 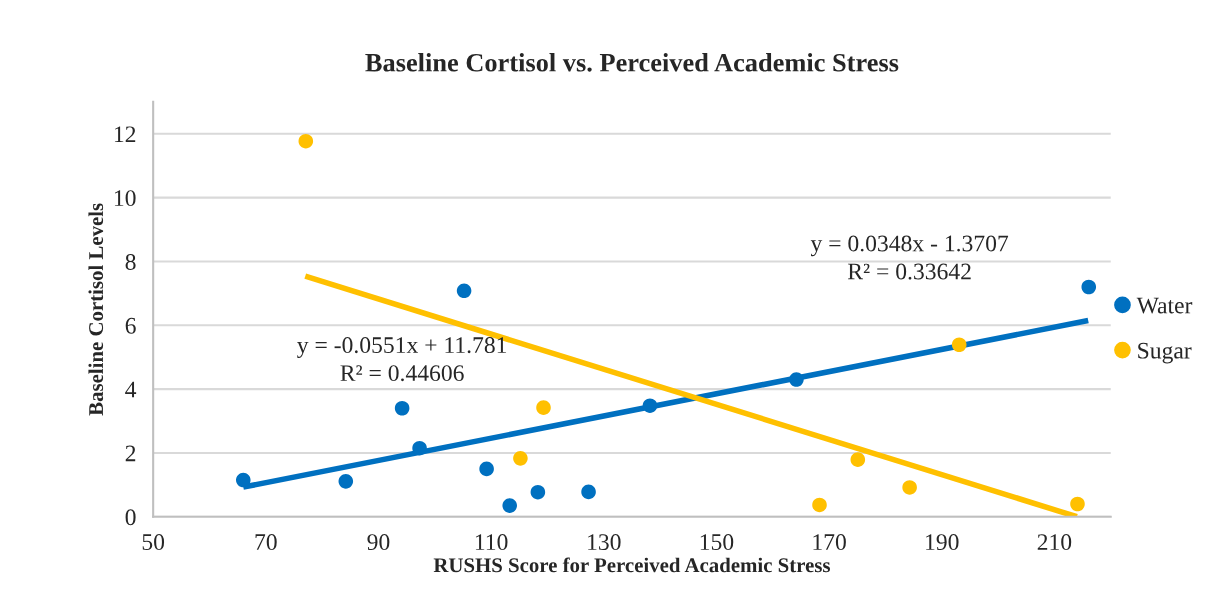 What do you see at coordinates (632, 62) in the screenshot?
I see `chart-title: Baseline Cortisol vs. Perceived Academic Stress` at bounding box center [632, 62].